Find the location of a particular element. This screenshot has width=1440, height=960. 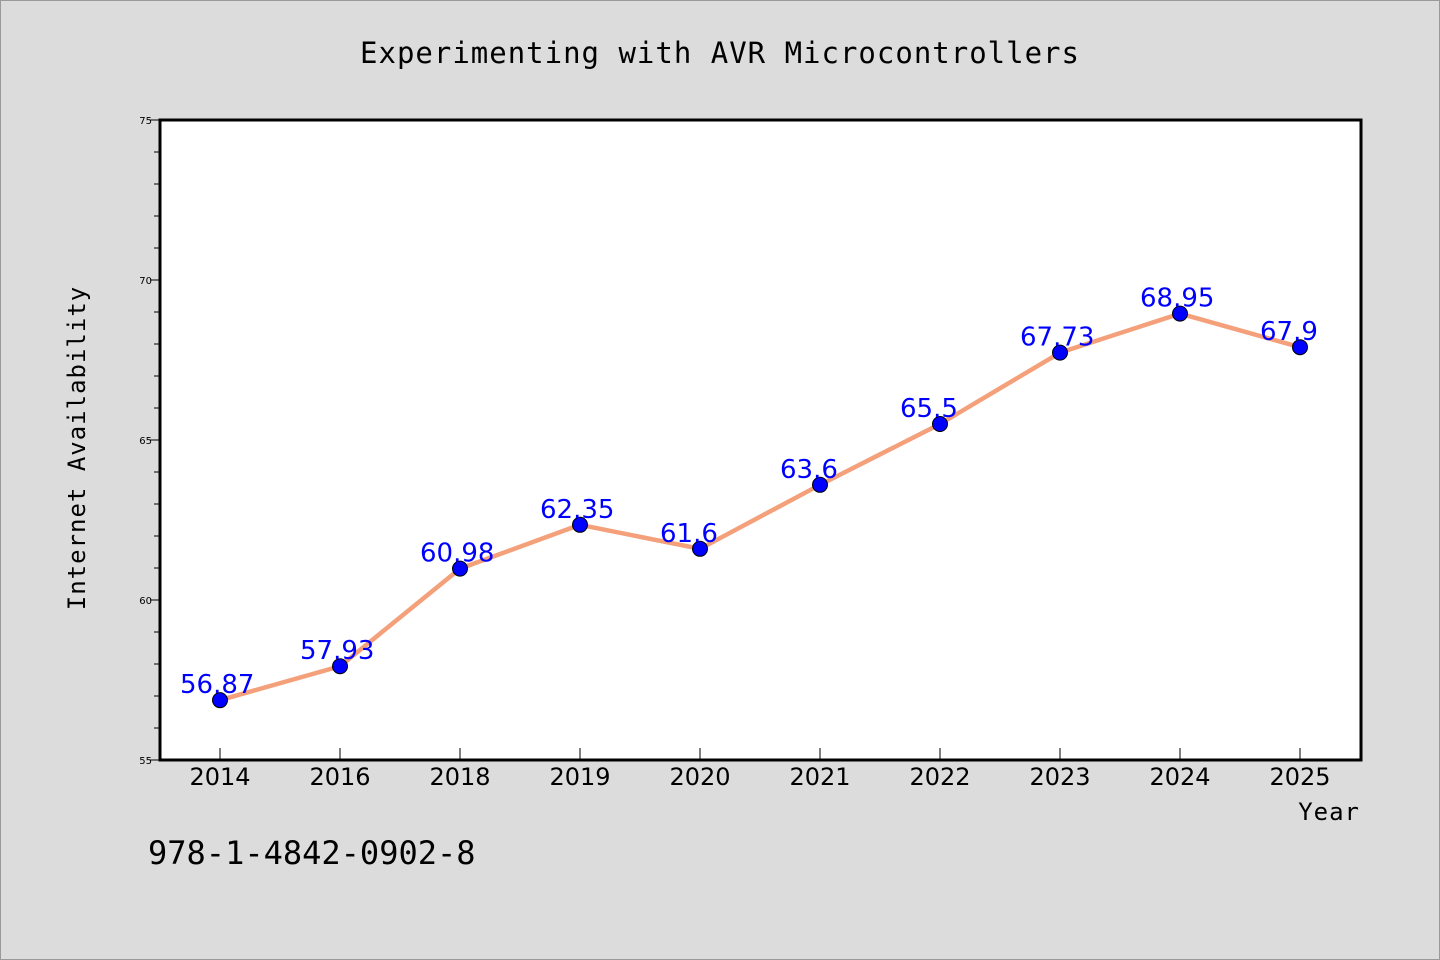

data-label: 65.5 is located at coordinates (929, 409).